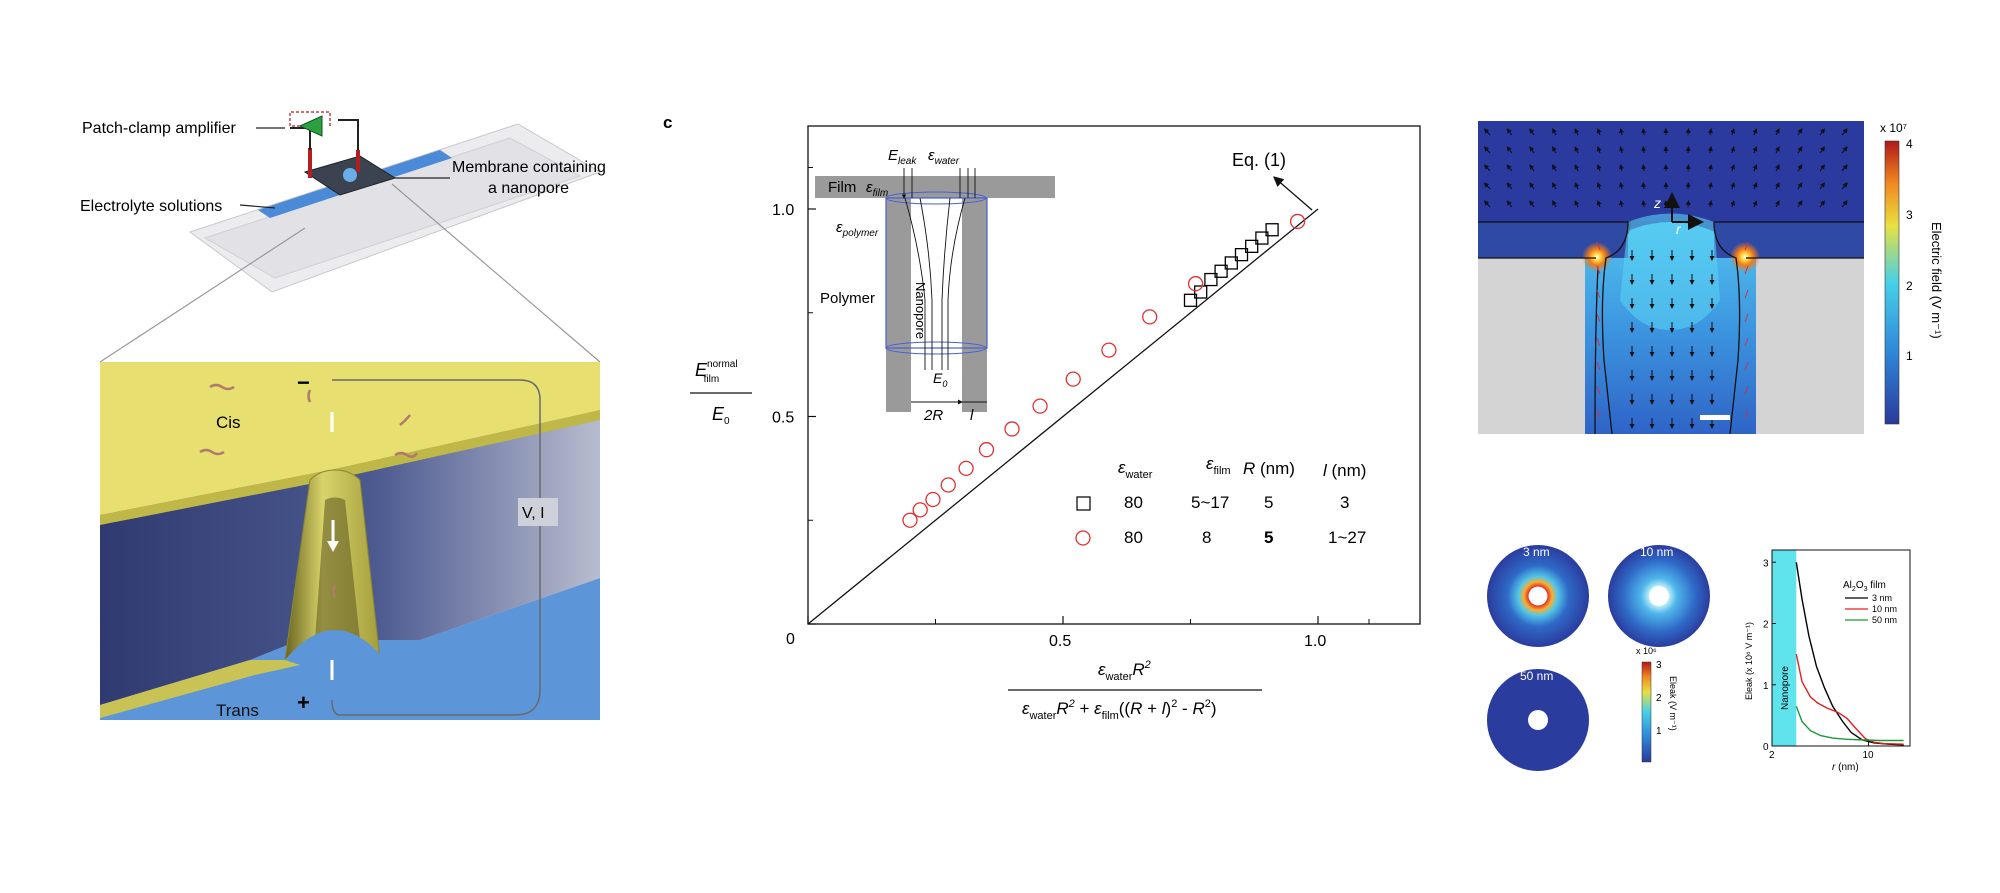  I want to click on zoom-line-left, so click(202, 295).